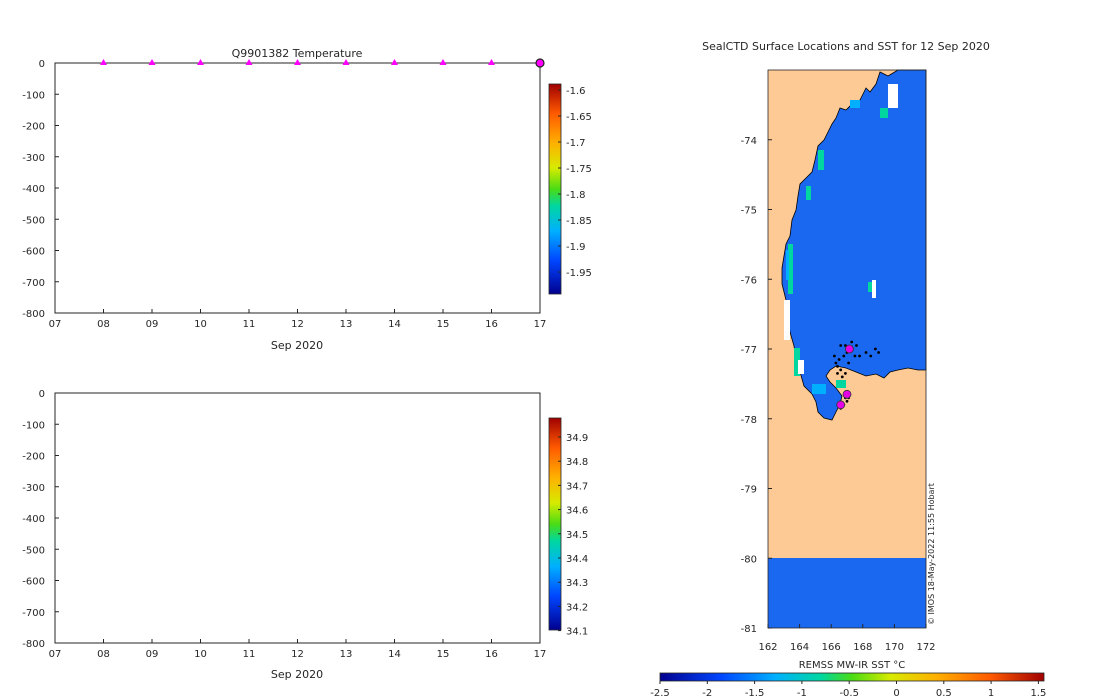 The image size is (1100, 700). I want to click on x-tick-label: 09, so click(152, 324).